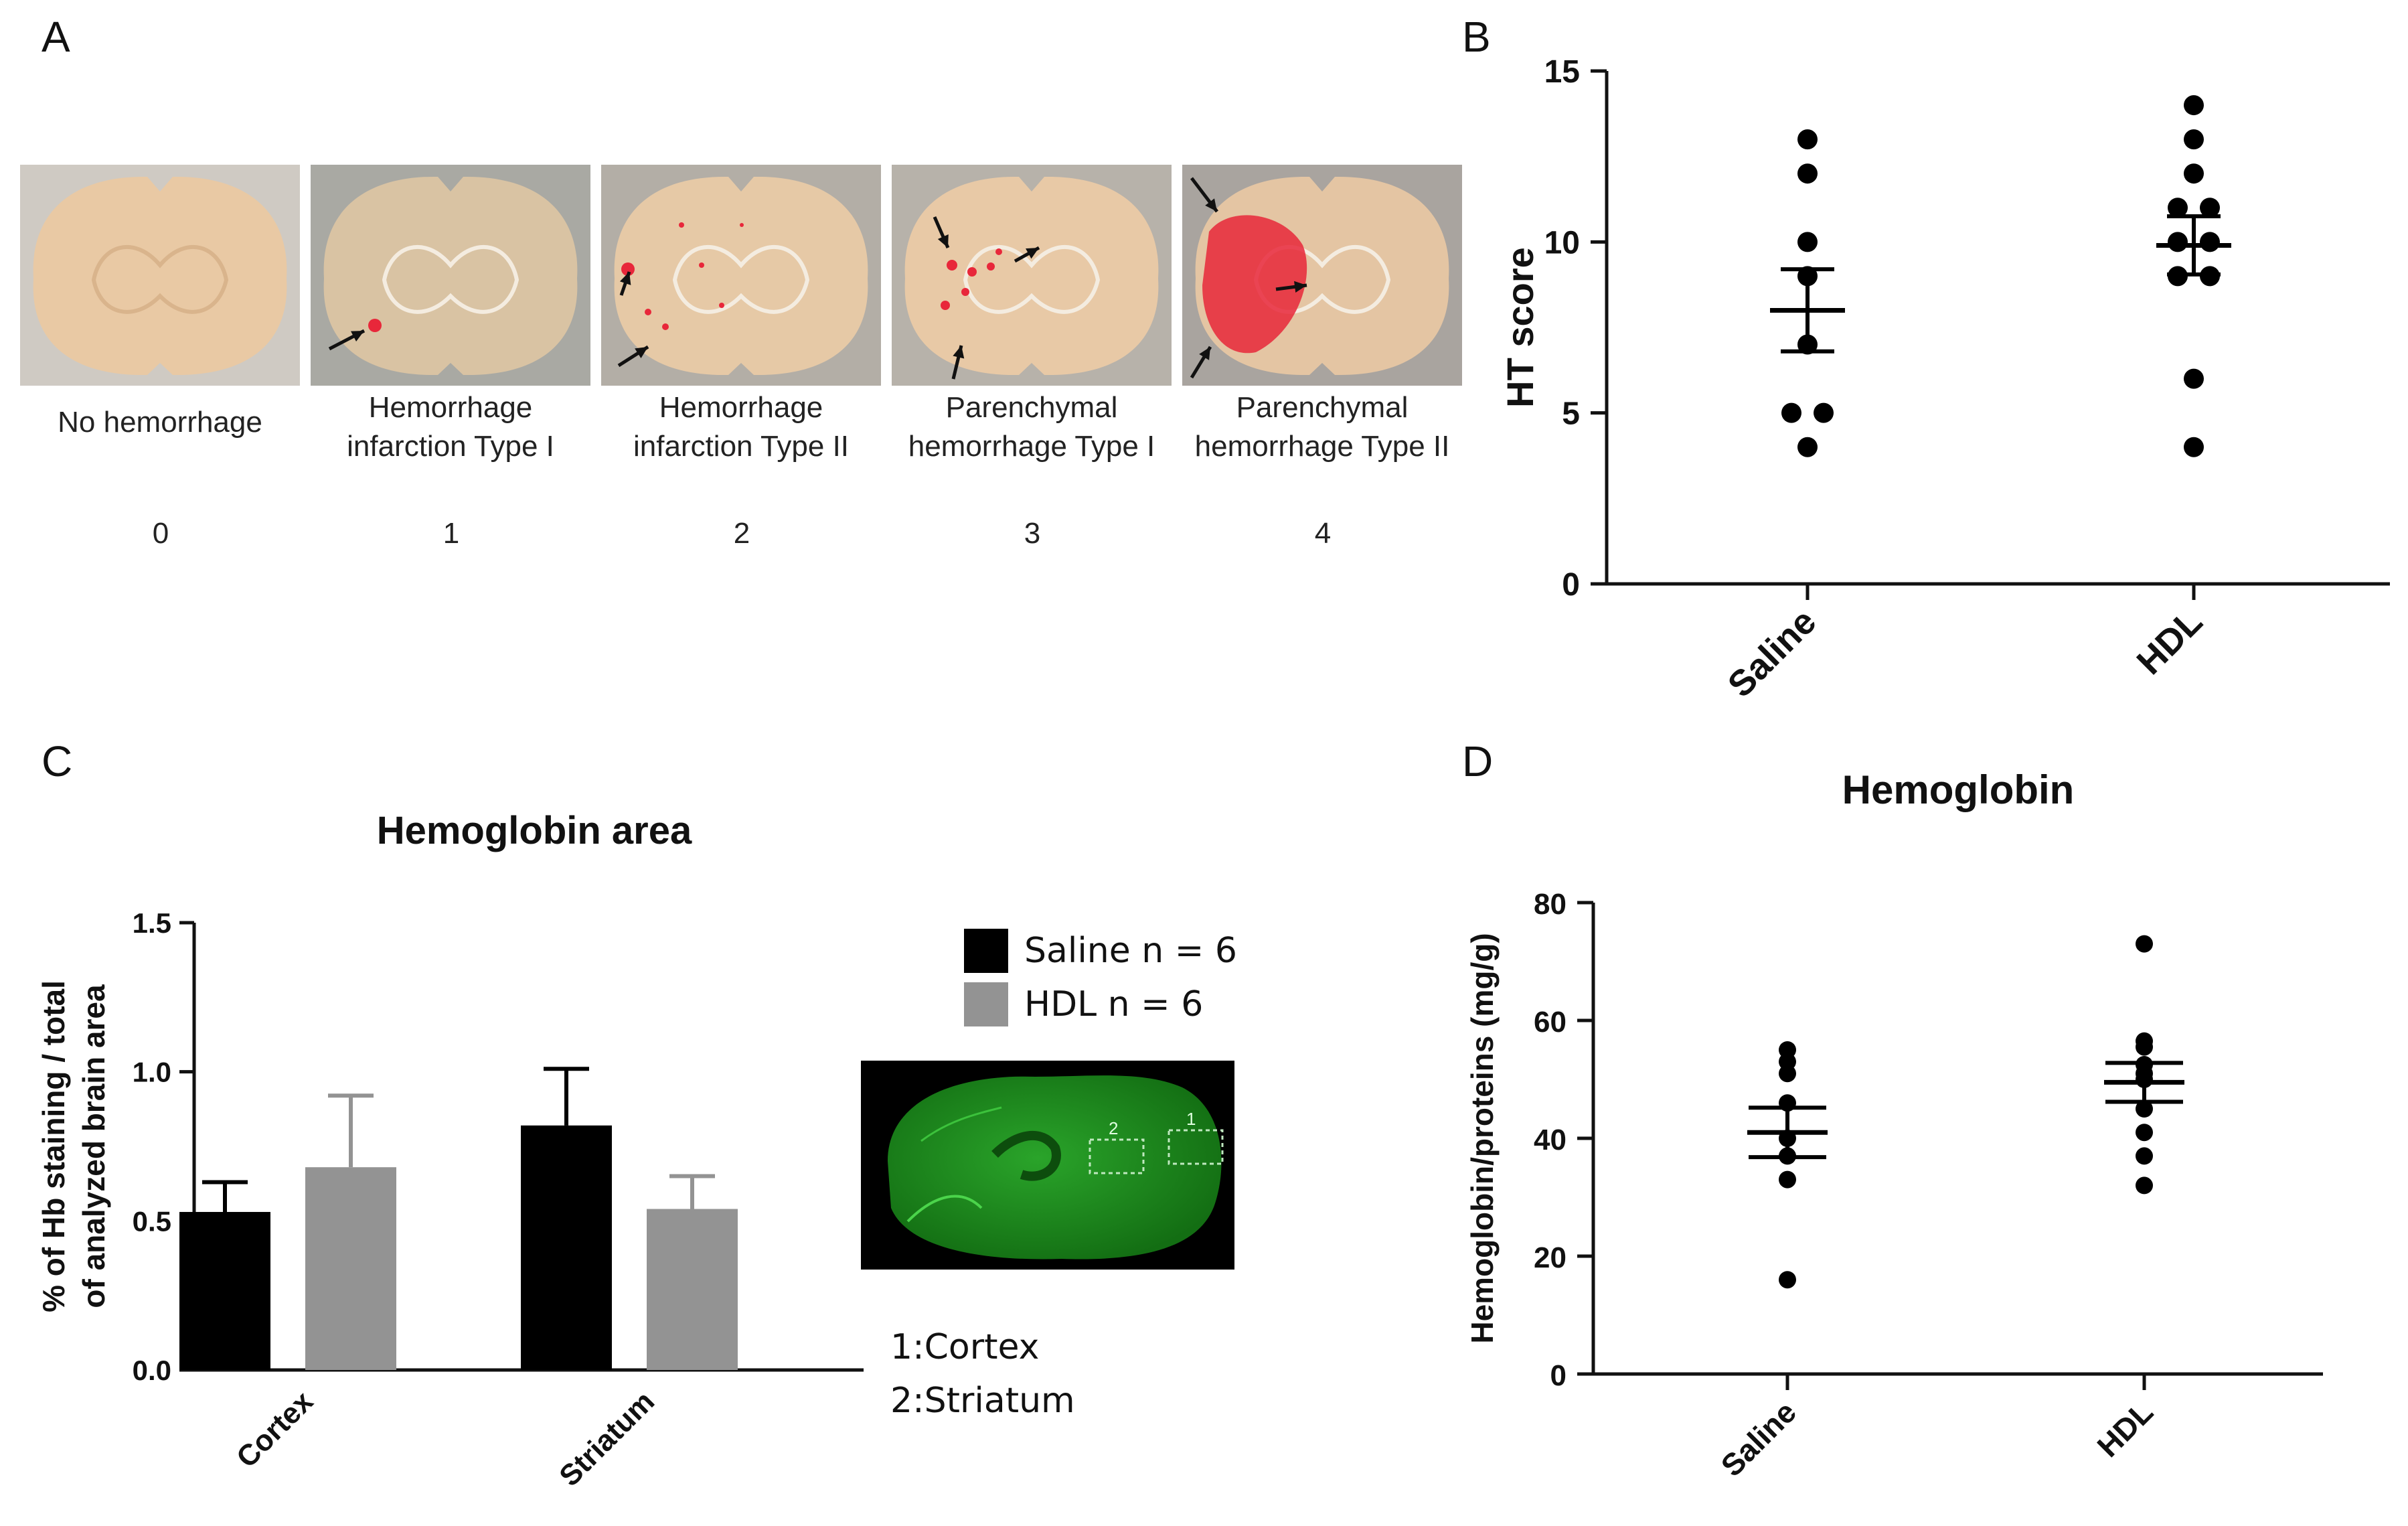 The image size is (2408, 1526). I want to click on legend-item-hdl: HDL n = 6, so click(1100, 1004).